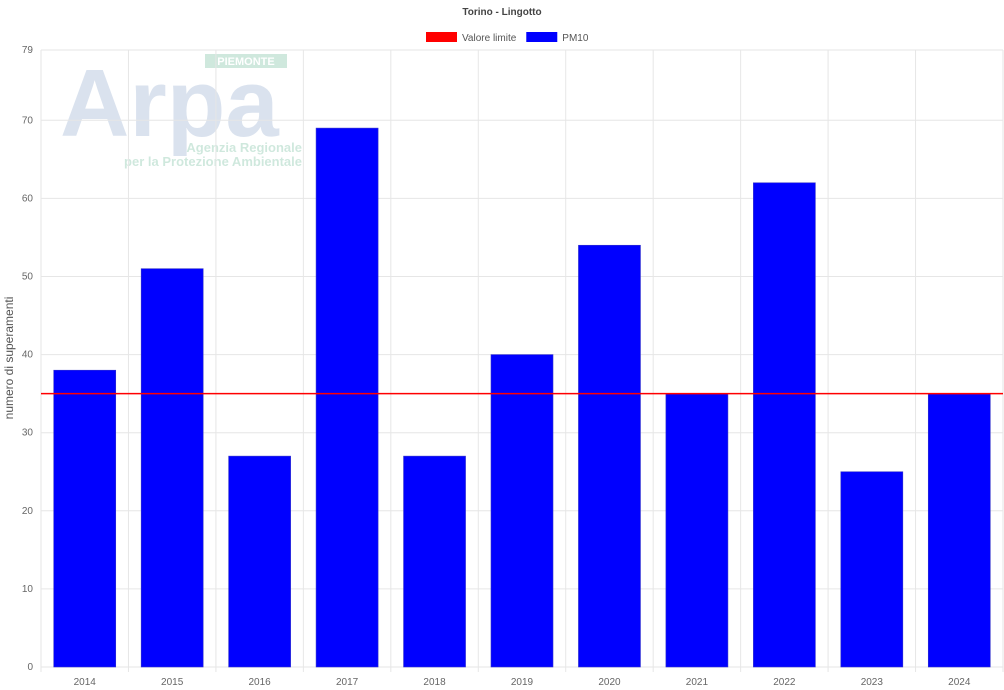 This screenshot has height=690, width=1004. Describe the element at coordinates (872, 569) in the screenshot. I see `bar-2023` at that location.